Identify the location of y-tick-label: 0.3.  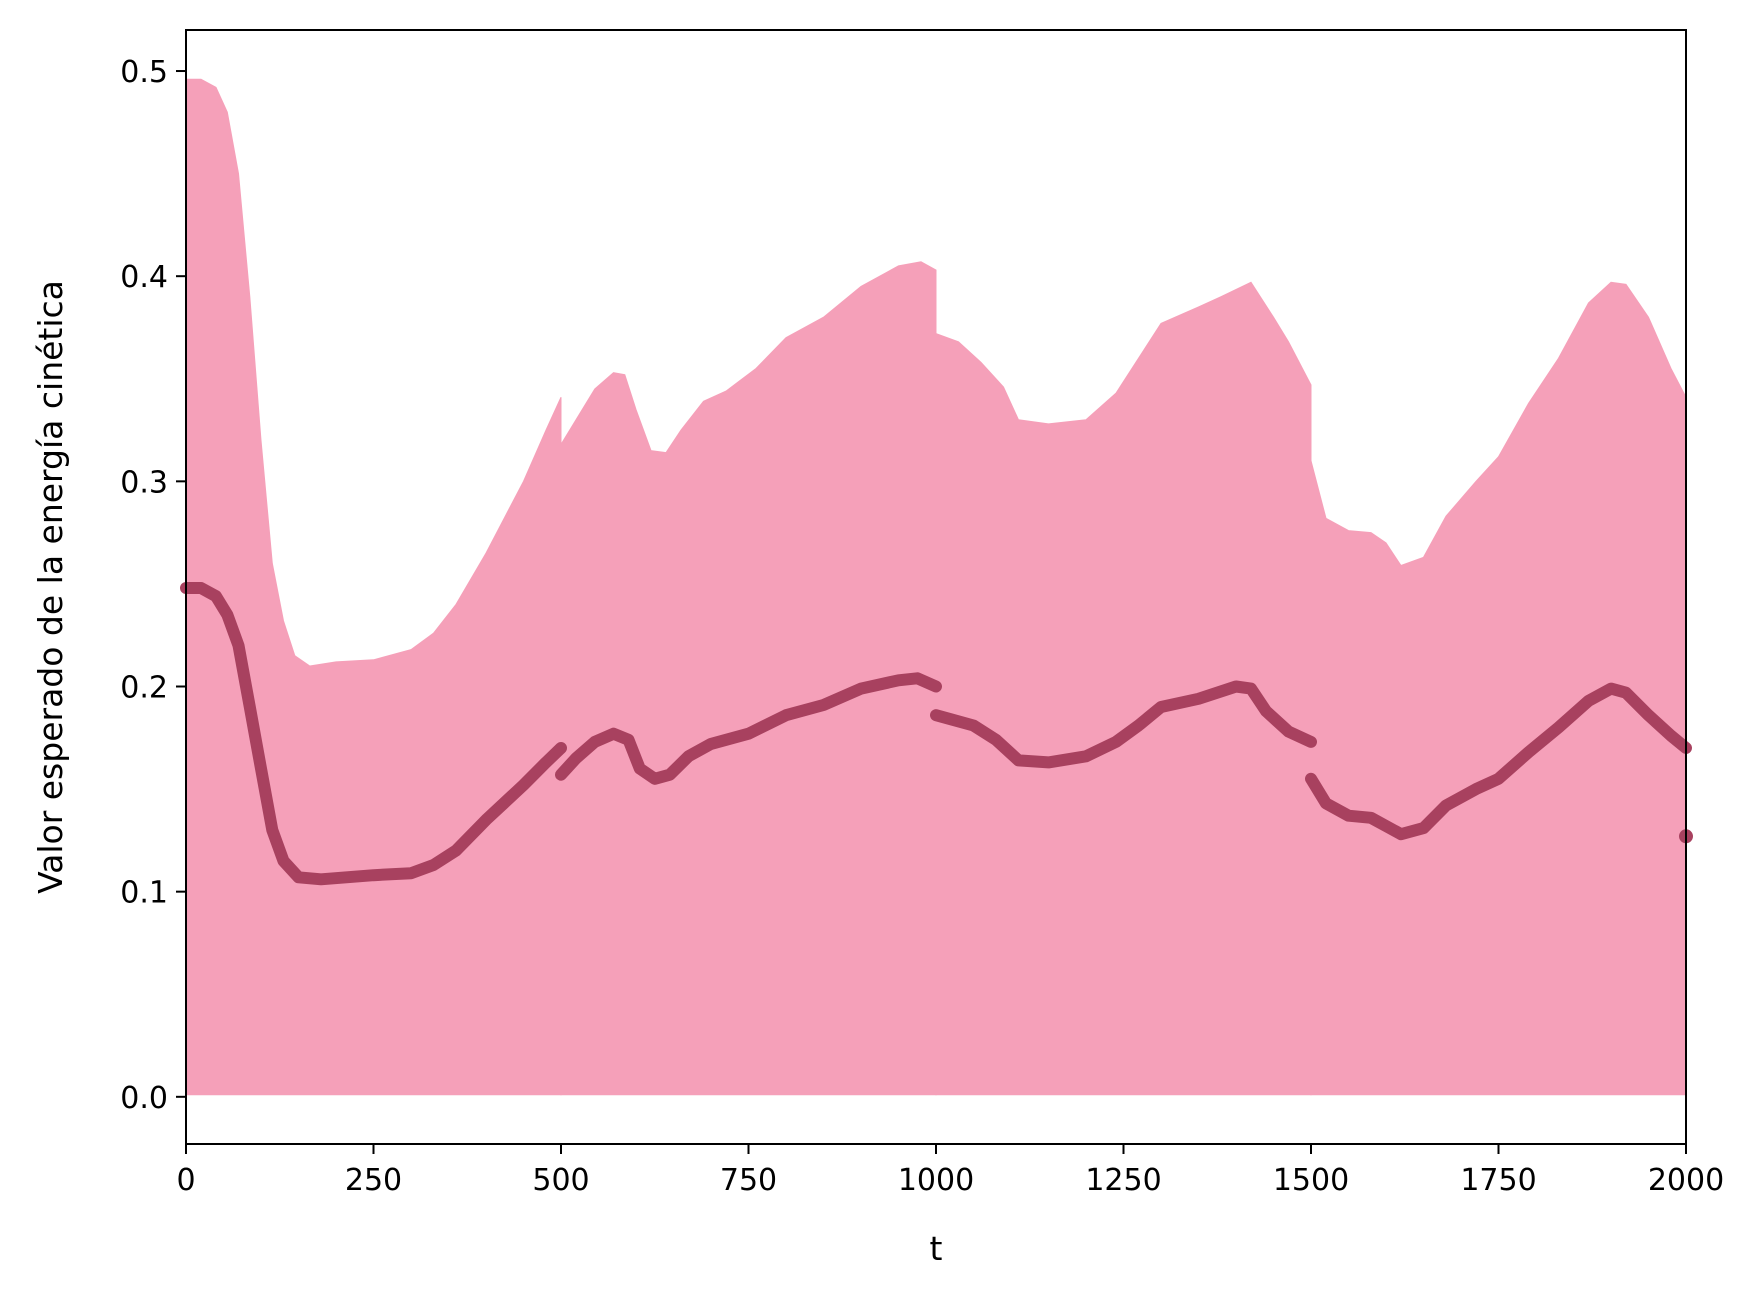
(144, 482).